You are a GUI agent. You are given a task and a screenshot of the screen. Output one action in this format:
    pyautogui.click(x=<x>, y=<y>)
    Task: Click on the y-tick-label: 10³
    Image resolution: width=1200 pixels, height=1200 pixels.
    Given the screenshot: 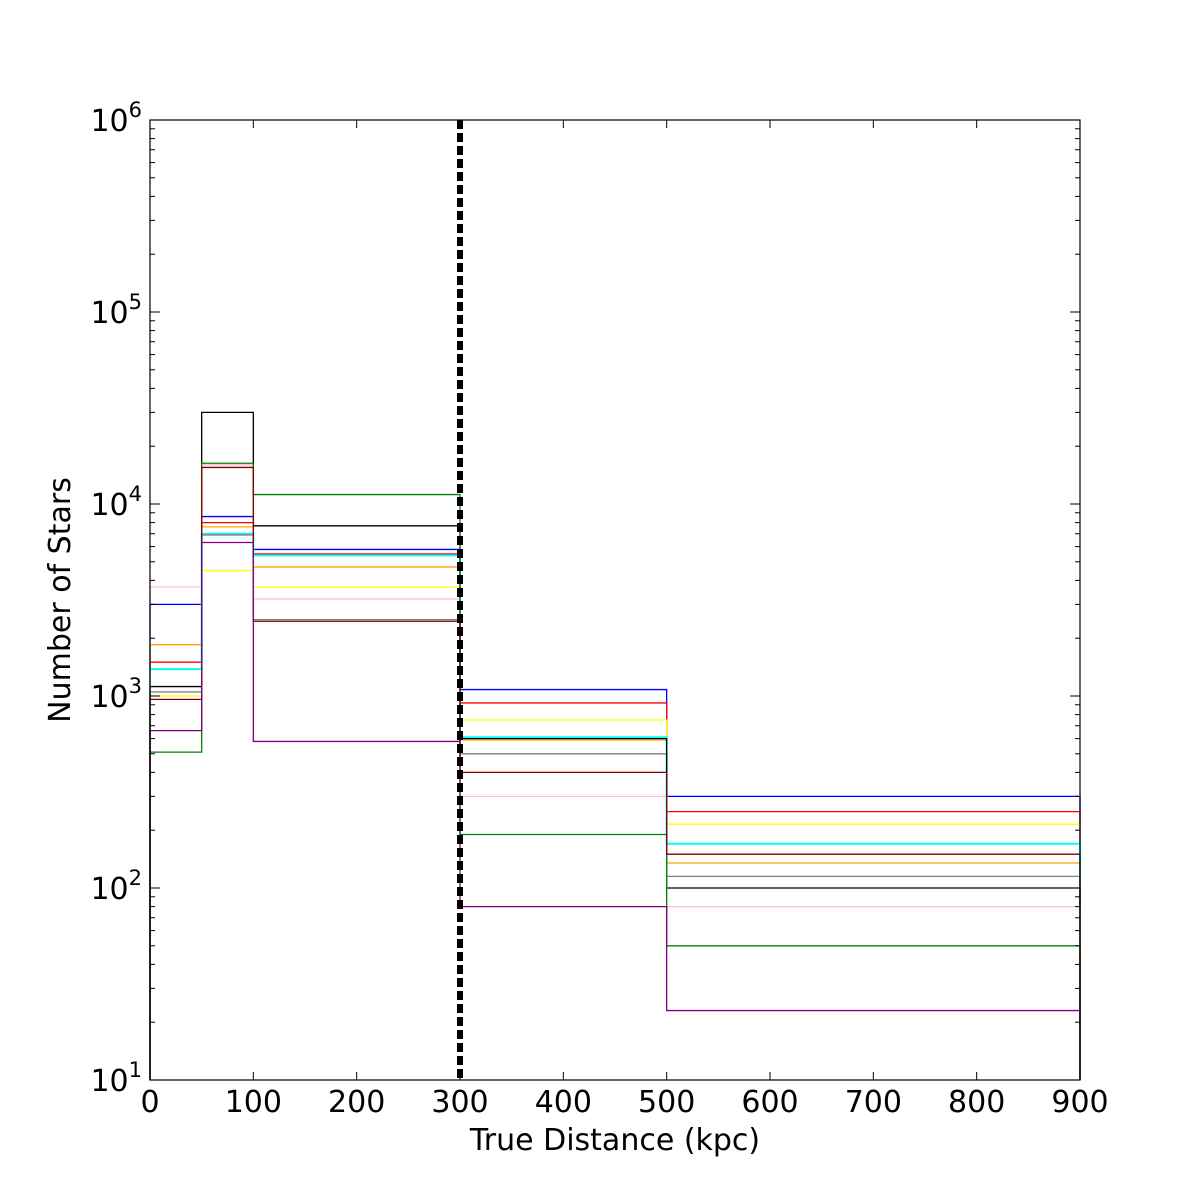 What is the action you would take?
    pyautogui.click(x=116, y=694)
    